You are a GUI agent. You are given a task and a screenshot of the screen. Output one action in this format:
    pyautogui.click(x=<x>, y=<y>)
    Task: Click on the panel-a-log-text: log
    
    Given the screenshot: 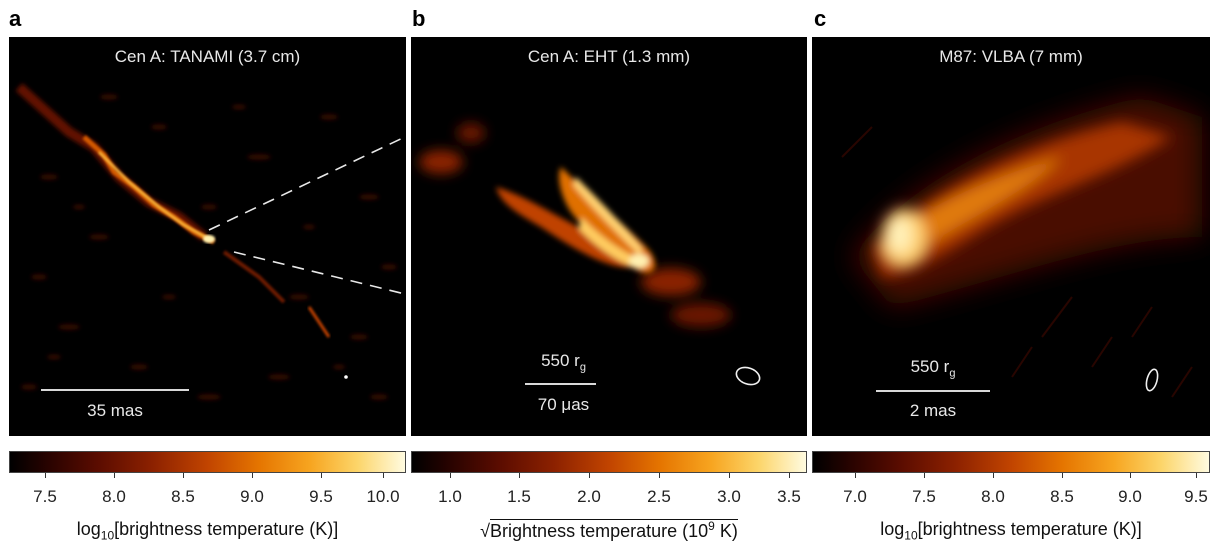 What is the action you would take?
    pyautogui.click(x=88, y=529)
    